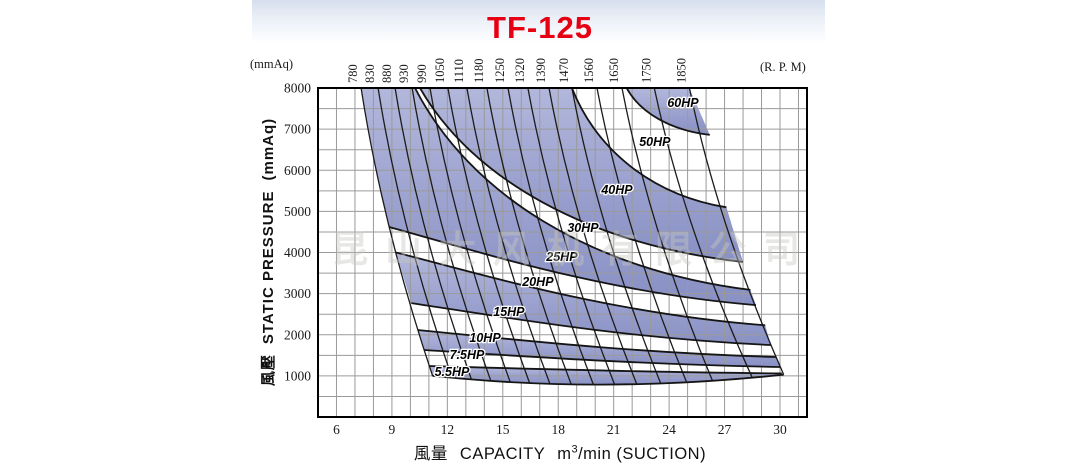 The image size is (1080, 476). I want to click on x-tick-label: 18, so click(558, 429).